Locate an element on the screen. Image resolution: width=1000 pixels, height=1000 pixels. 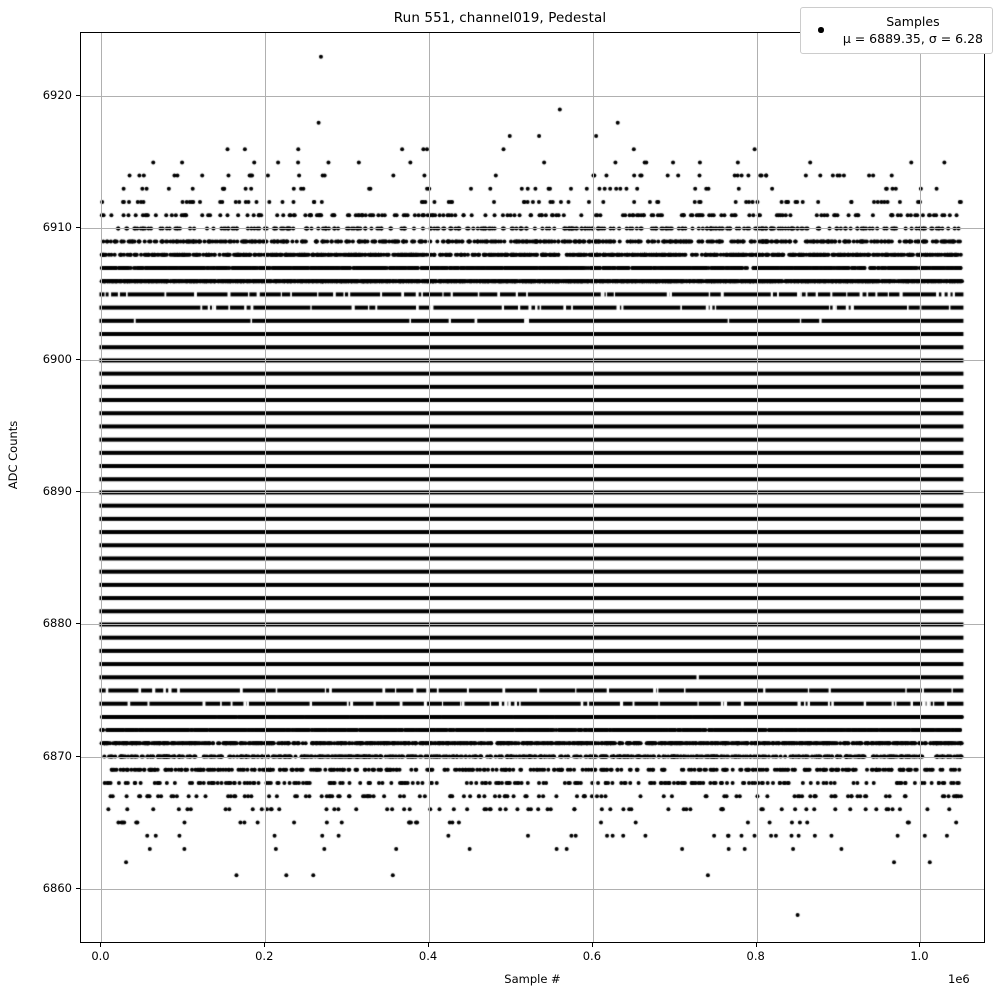
scatter-point-icon is located at coordinates (821, 30).